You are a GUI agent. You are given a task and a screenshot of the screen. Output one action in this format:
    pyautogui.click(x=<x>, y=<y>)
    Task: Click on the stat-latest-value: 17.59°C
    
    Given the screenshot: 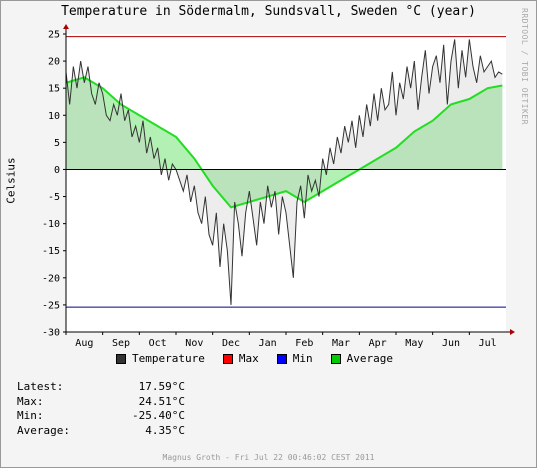 What is the action you would take?
    pyautogui.click(x=161, y=386)
    